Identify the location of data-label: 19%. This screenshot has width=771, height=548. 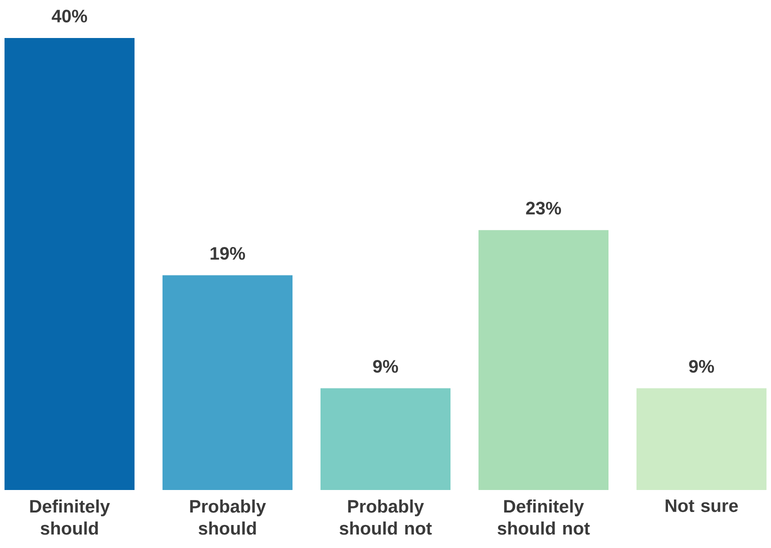
(228, 253).